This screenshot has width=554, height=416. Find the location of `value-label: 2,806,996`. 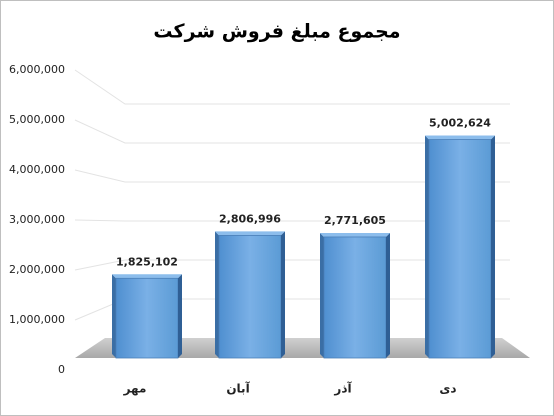

value-label: 2,806,996 is located at coordinates (250, 218).